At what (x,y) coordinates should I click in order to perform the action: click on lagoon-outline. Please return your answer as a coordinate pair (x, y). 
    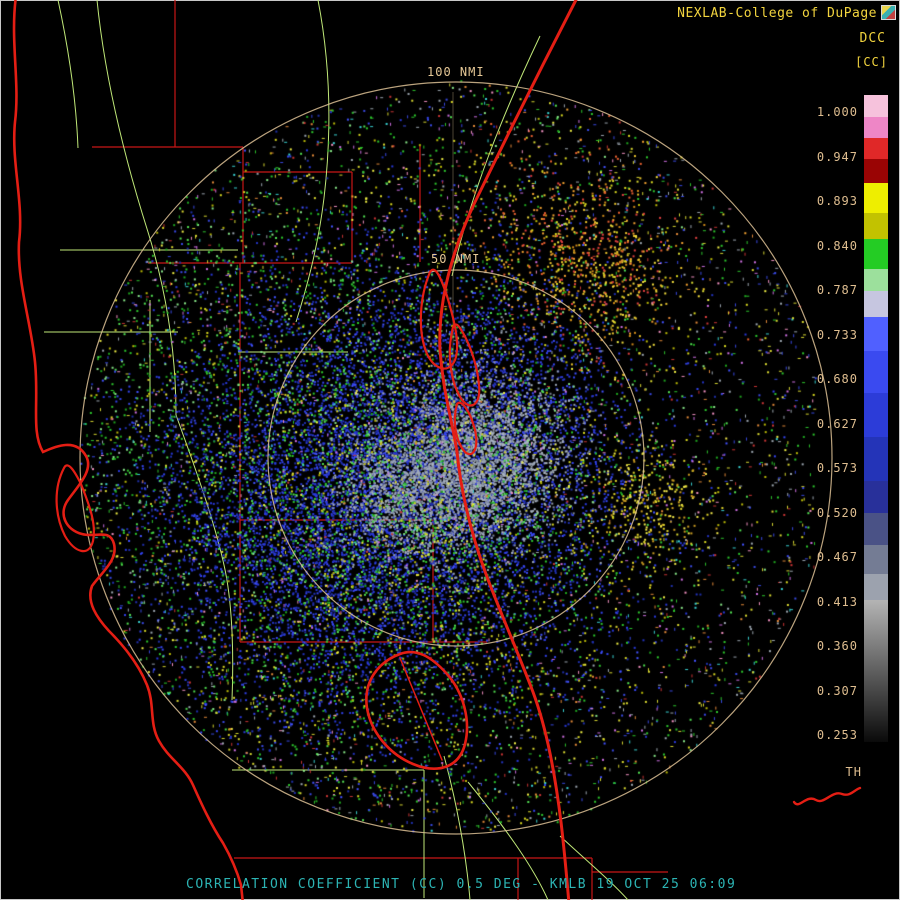
    Looking at the image, I should click on (464, 365).